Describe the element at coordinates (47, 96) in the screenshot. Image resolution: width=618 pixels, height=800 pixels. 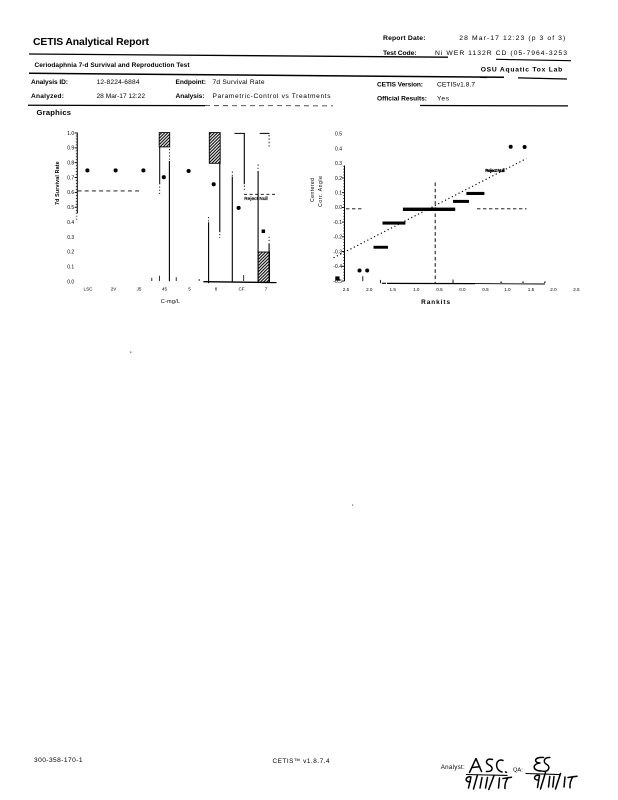
I see `svg-text: Analyzed:` at that location.